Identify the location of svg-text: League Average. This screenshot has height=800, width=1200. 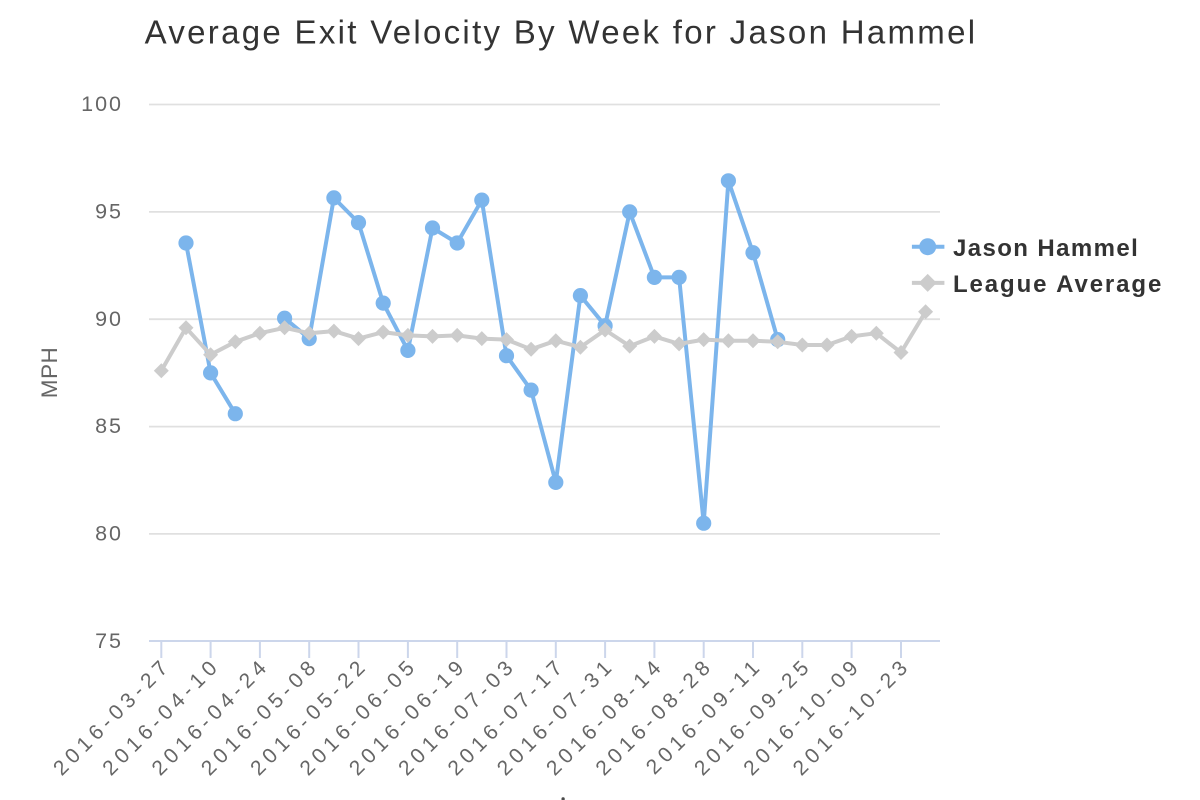
(1058, 284).